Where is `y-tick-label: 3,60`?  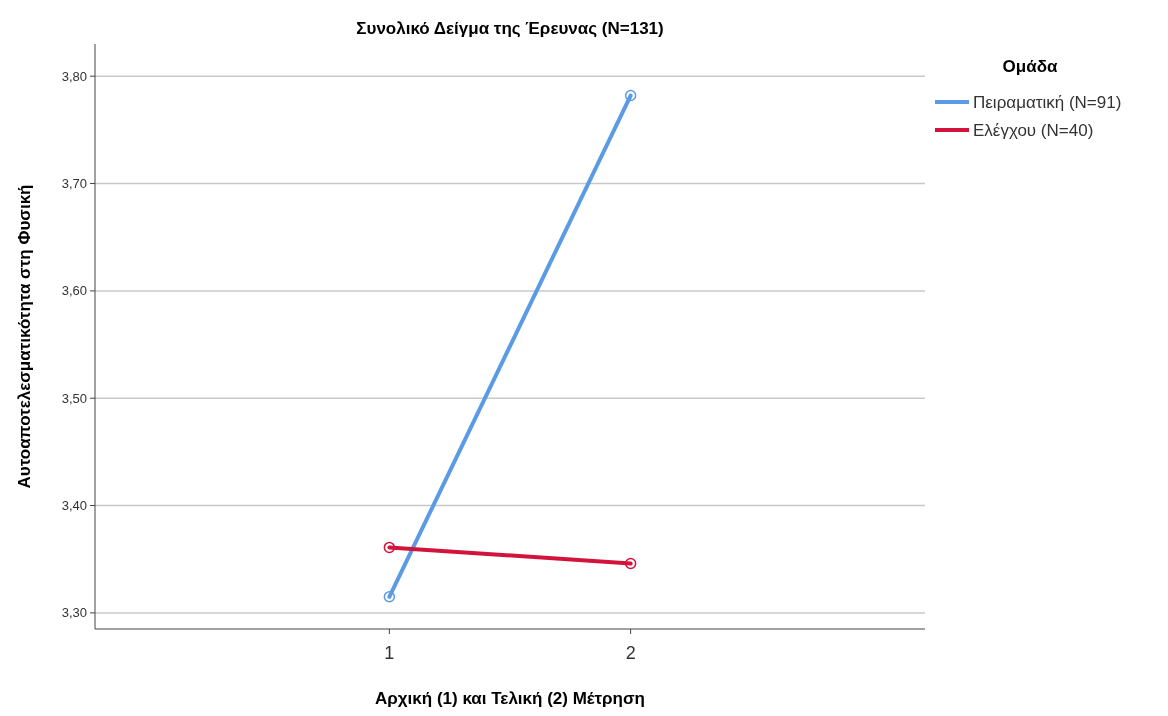 y-tick-label: 3,60 is located at coordinates (74, 291).